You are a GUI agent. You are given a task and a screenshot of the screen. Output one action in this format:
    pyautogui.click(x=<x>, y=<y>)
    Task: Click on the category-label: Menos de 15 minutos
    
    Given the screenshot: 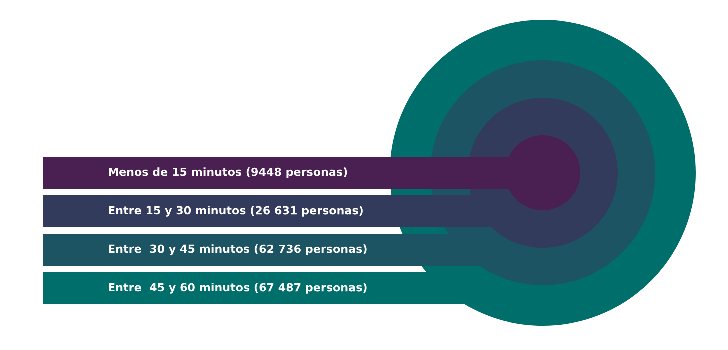 What is the action you would take?
    pyautogui.click(x=175, y=172)
    